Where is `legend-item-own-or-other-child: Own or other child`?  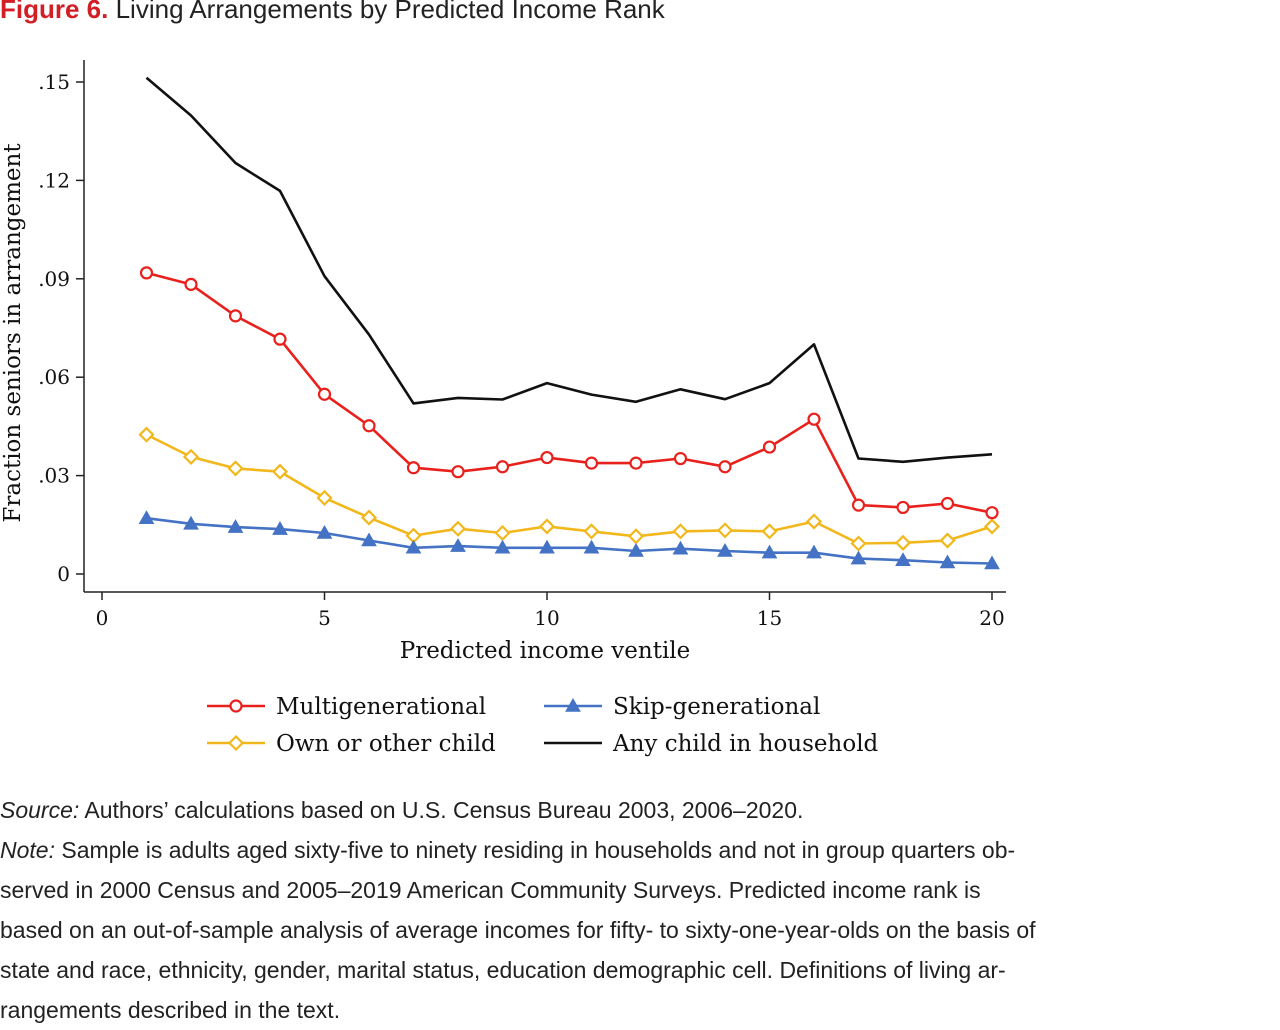
legend-item-own-or-other-child: Own or other child is located at coordinates (351, 744).